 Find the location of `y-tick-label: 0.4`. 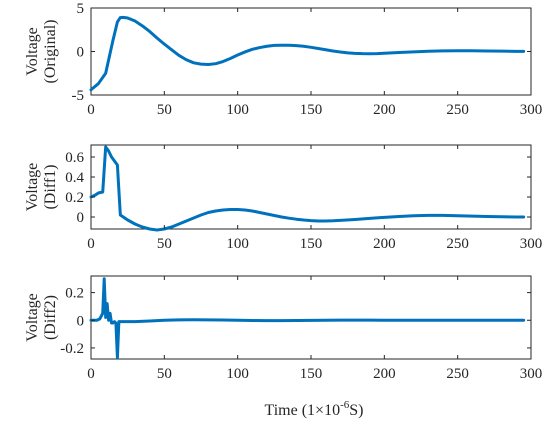

y-tick-label: 0.4 is located at coordinates (74, 178).